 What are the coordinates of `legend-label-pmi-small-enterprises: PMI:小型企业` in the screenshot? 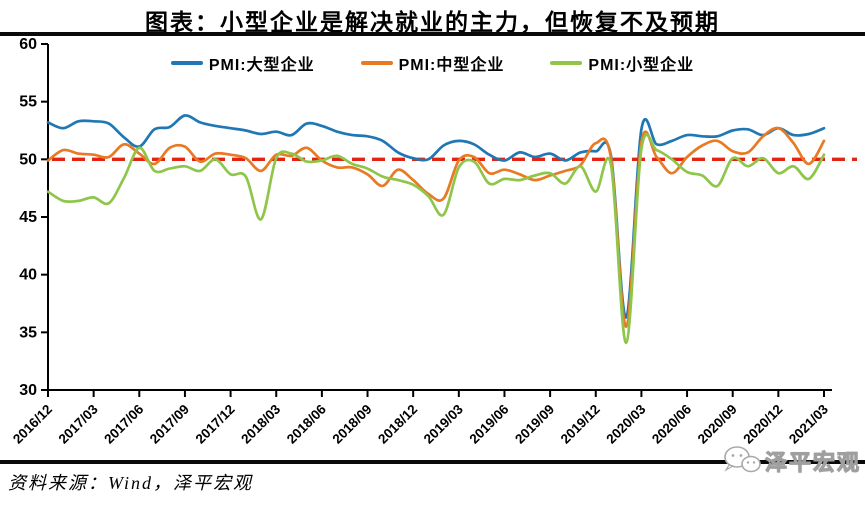 It's located at (641, 65).